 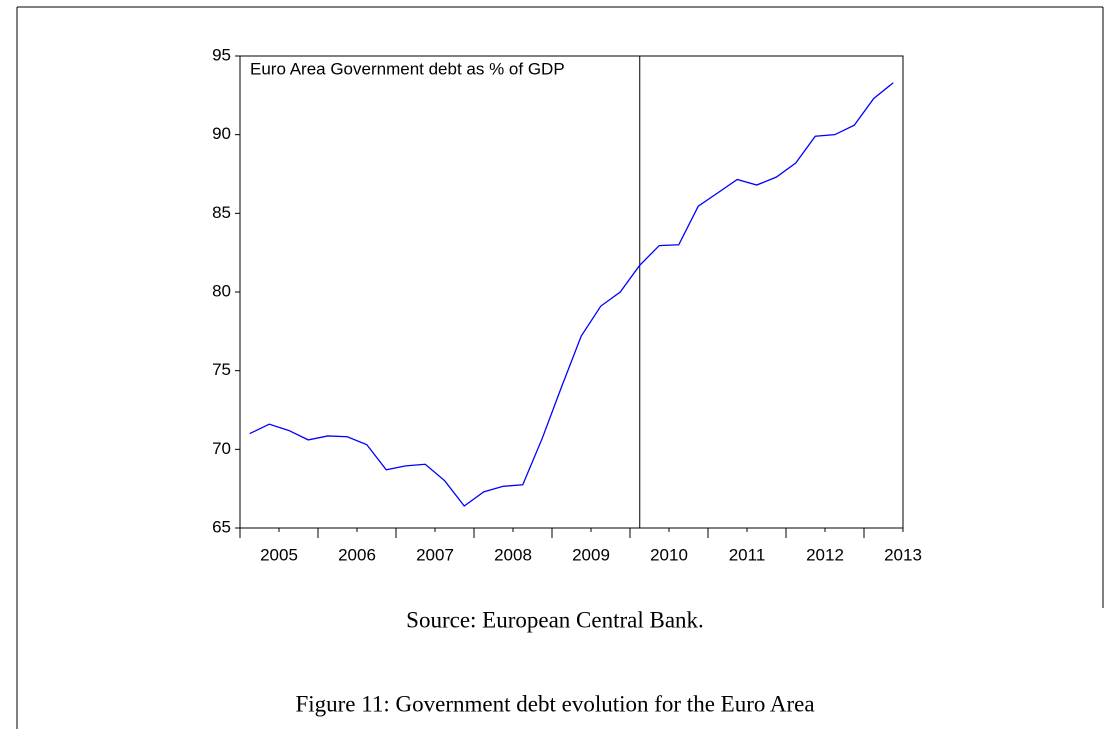 I want to click on y-tick-label: 75, so click(x=221, y=369).